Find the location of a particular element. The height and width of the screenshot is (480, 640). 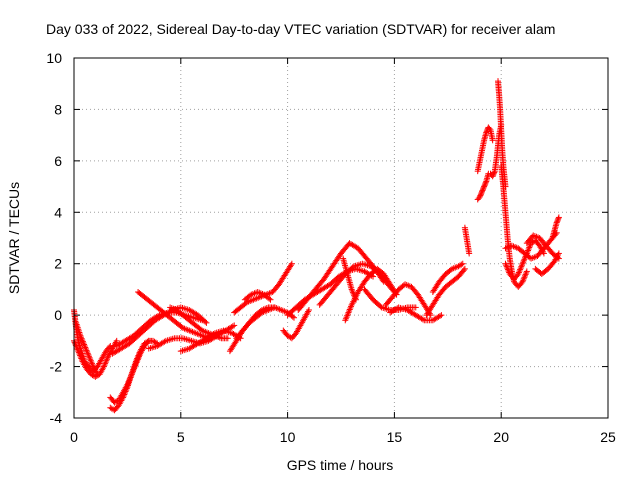

series-arc-aa is located at coordinates (483, 186).